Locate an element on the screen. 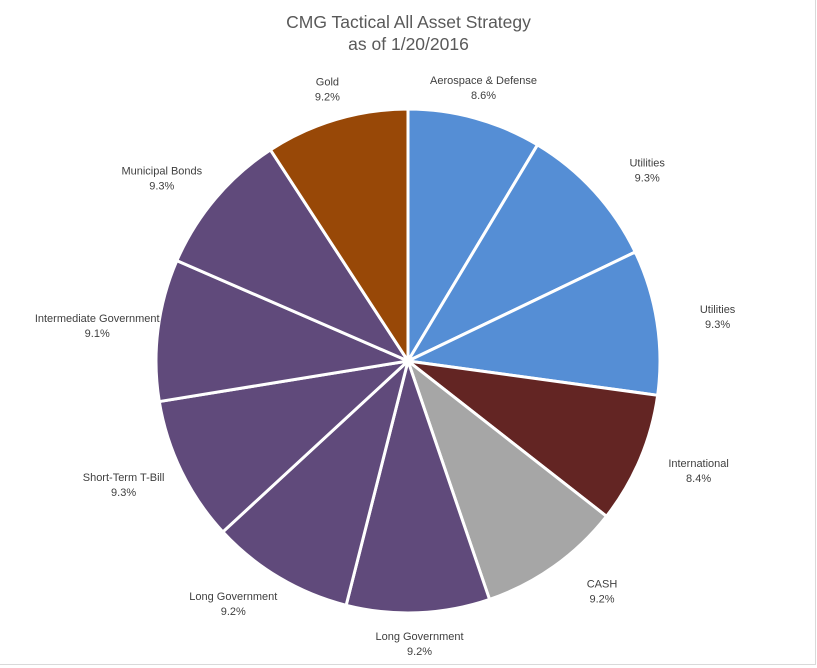 The height and width of the screenshot is (668, 817). slice-category-6: Long Government is located at coordinates (233, 597).